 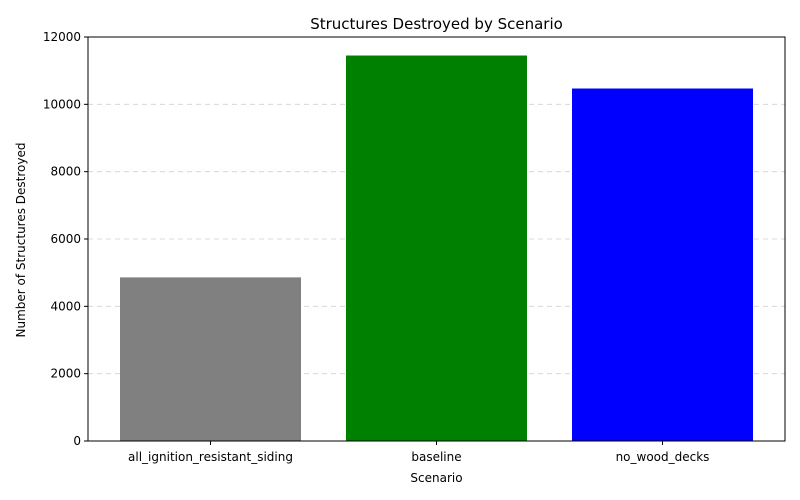 What do you see at coordinates (65, 172) in the screenshot?
I see `y-tick-label: 8000` at bounding box center [65, 172].